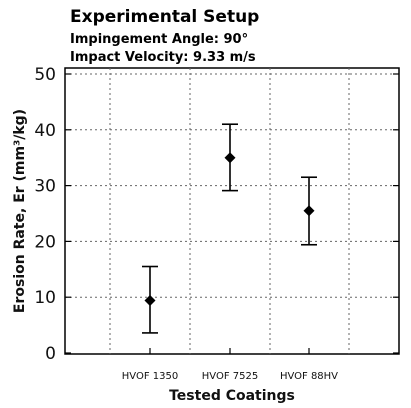 The image size is (411, 408). Describe the element at coordinates (45, 242) in the screenshot. I see `y-tick-label: 20` at that location.